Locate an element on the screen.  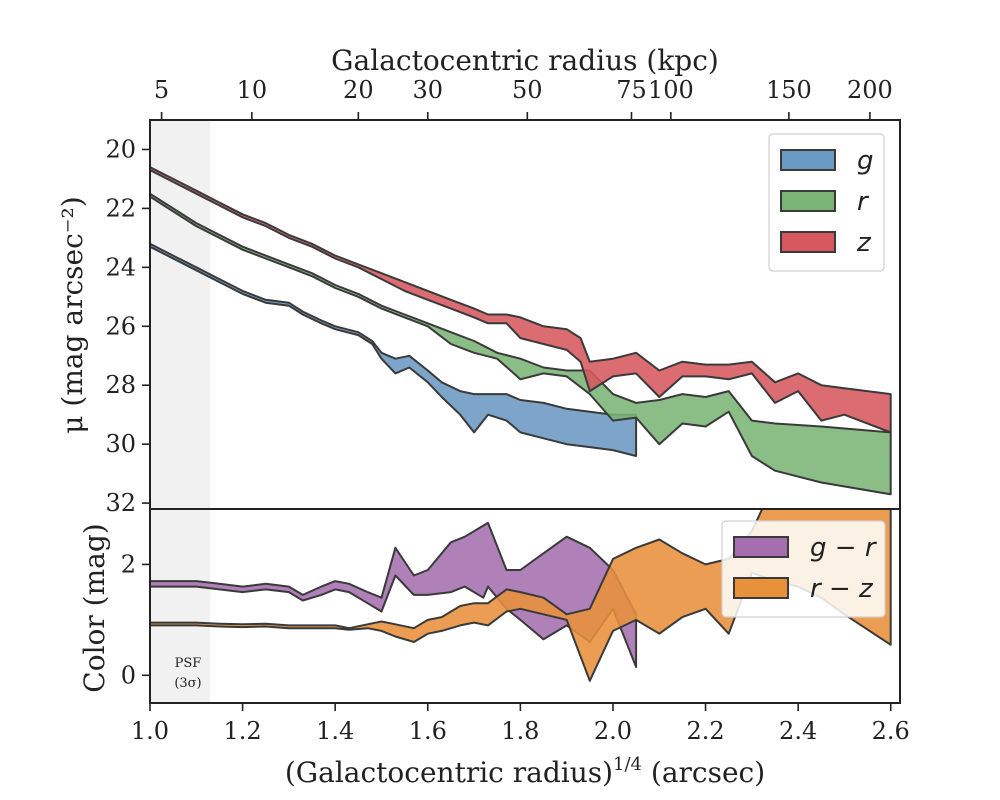
psf-region-bottom is located at coordinates (180, 606).